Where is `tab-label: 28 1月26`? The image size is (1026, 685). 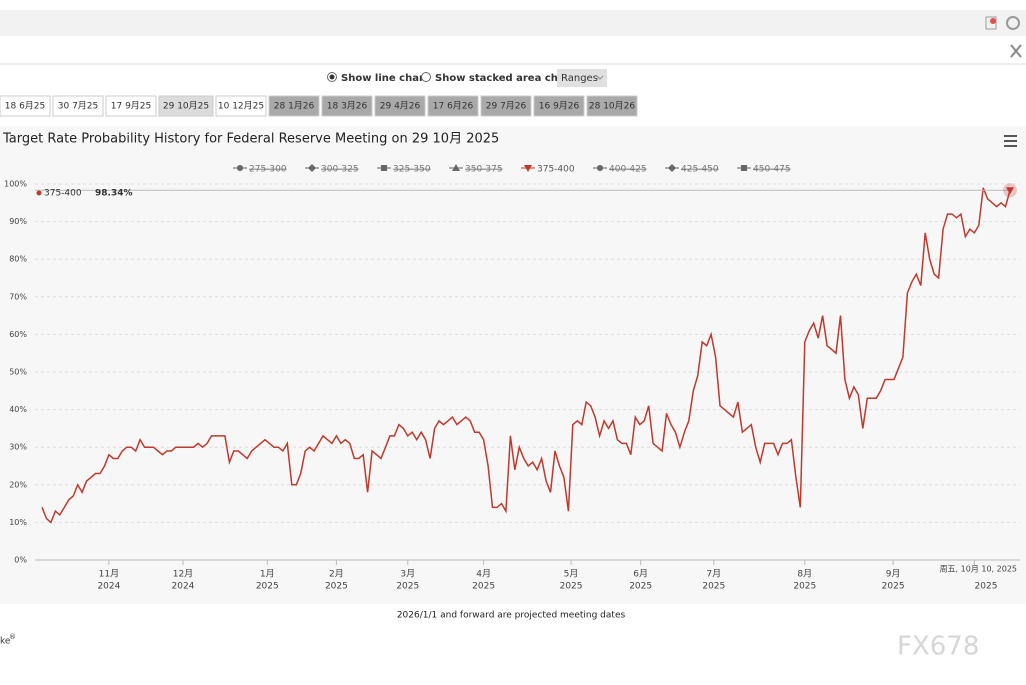 tab-label: 28 1月26 is located at coordinates (294, 106).